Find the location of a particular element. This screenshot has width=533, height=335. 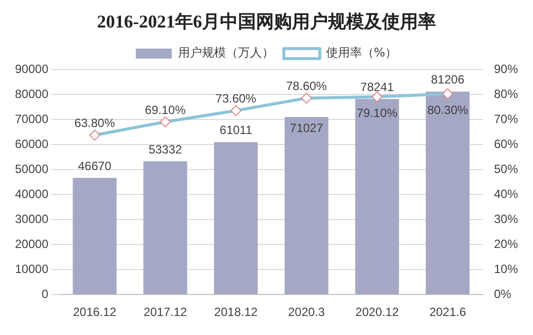

y-tick-label: 0 is located at coordinates (45, 293).